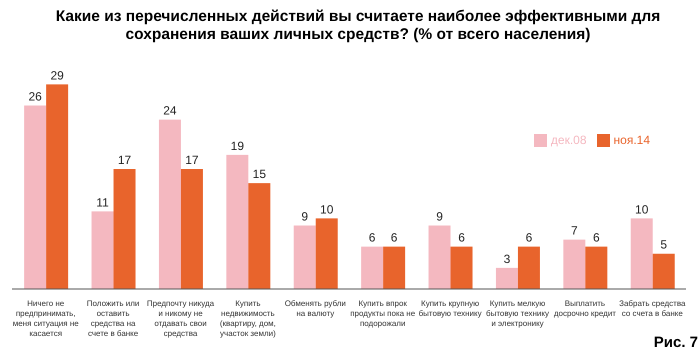 The width and height of the screenshot is (700, 355). Describe the element at coordinates (676, 342) in the screenshot. I see `text: Рис. 7` at that location.